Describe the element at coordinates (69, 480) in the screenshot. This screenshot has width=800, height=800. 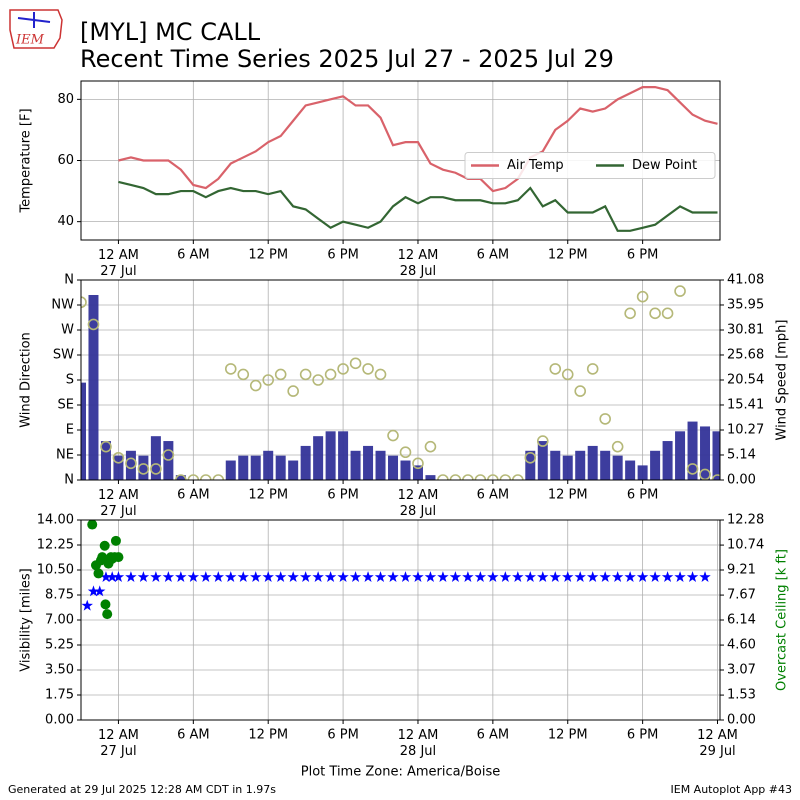
I see `y-tick-label: N` at that location.